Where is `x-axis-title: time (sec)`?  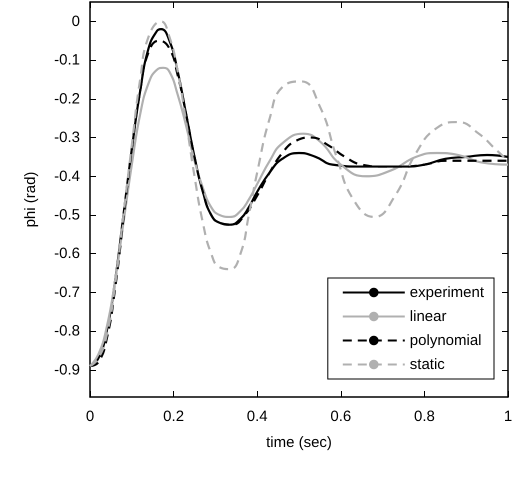 x-axis-title: time (sec) is located at coordinates (299, 442).